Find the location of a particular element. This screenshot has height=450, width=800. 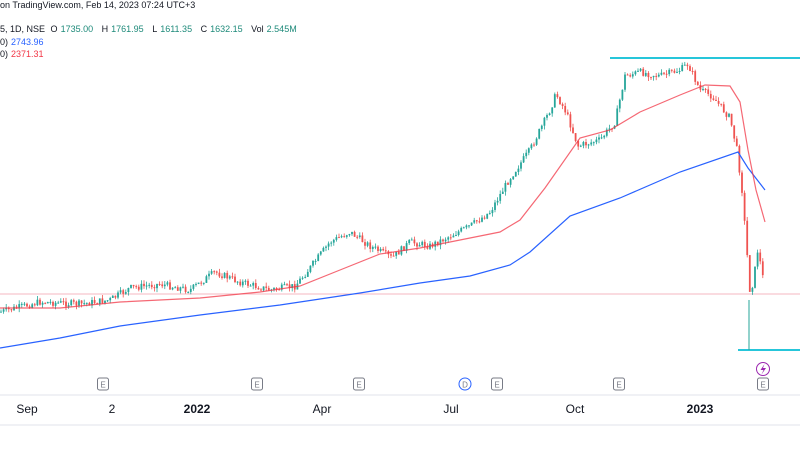

x-tick-label: 2022 is located at coordinates (197, 409).